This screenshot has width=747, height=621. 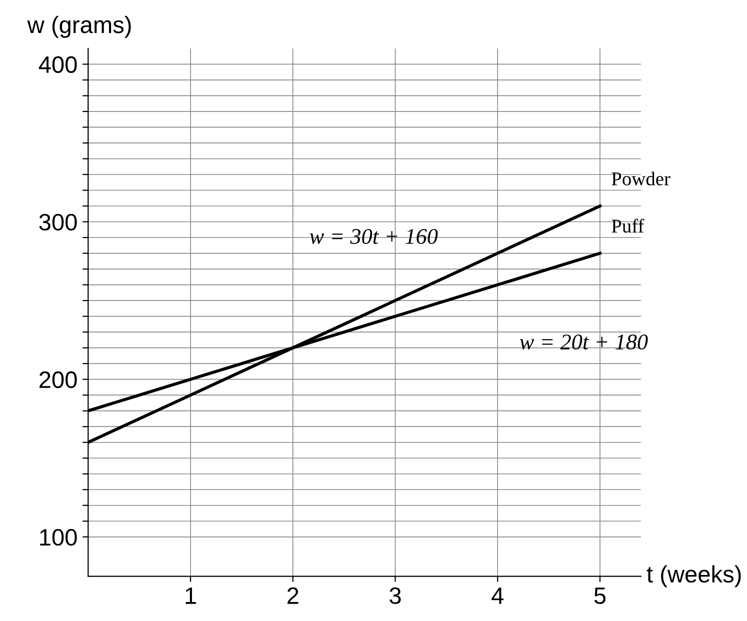 What do you see at coordinates (58, 222) in the screenshot?
I see `y-tick-label: 300` at bounding box center [58, 222].